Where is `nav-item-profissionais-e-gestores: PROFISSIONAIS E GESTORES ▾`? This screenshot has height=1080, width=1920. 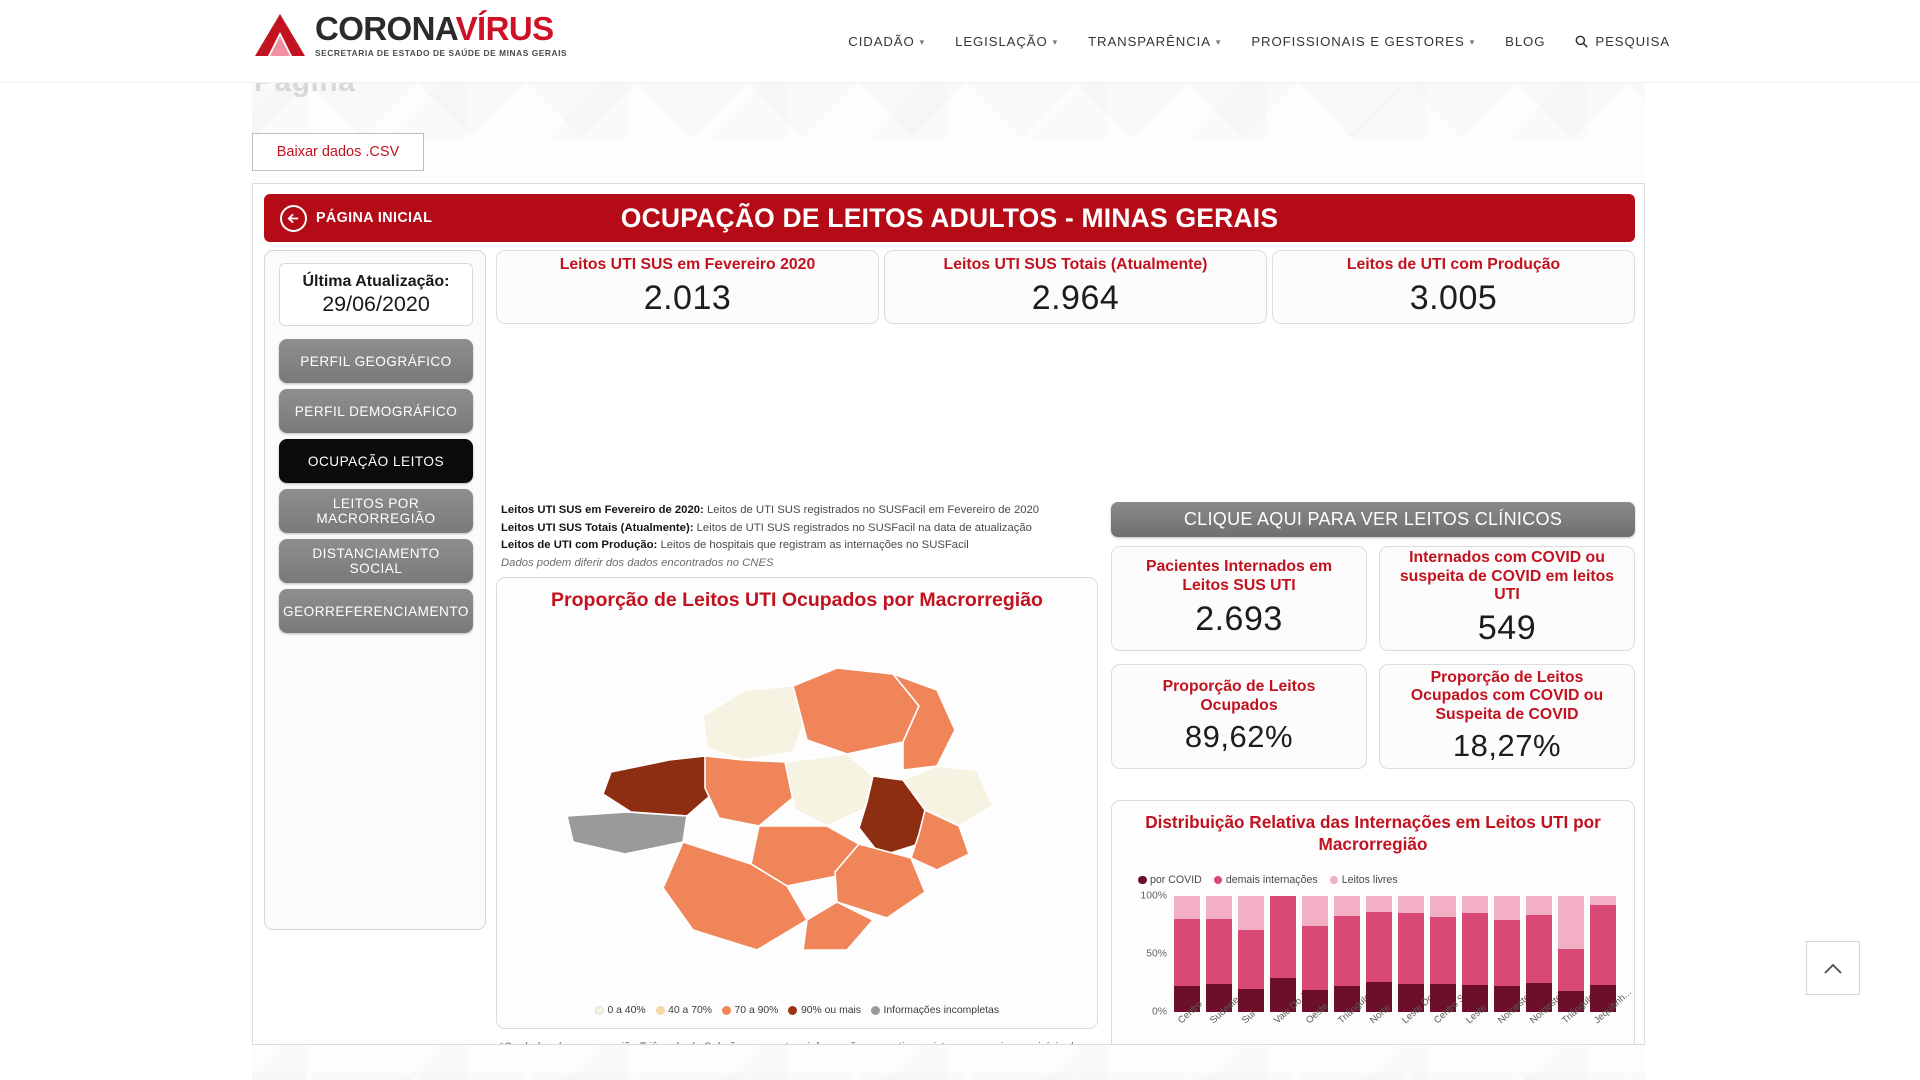 nav-item-profissionais-e-gestores: PROFISSIONAIS E GESTORES ▾ is located at coordinates (1363, 41).